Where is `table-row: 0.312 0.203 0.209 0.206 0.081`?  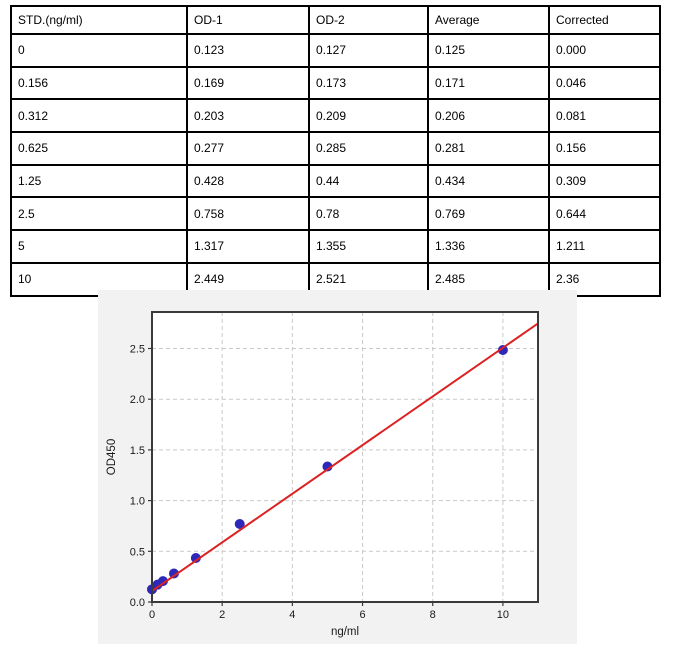 table-row: 0.312 0.203 0.209 0.206 0.081 is located at coordinates (335, 116).